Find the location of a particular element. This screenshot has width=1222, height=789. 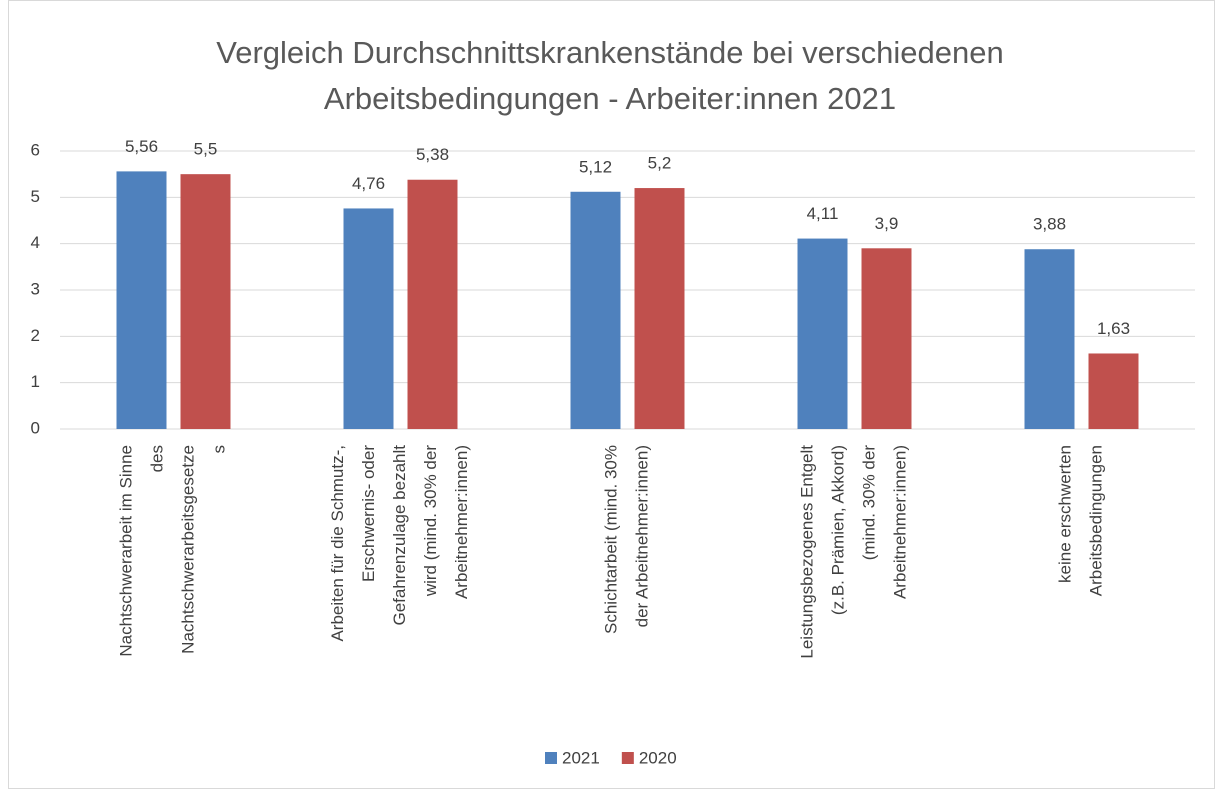

x-tick-label: Arbeitsbedingungen is located at coordinates (1095, 520).